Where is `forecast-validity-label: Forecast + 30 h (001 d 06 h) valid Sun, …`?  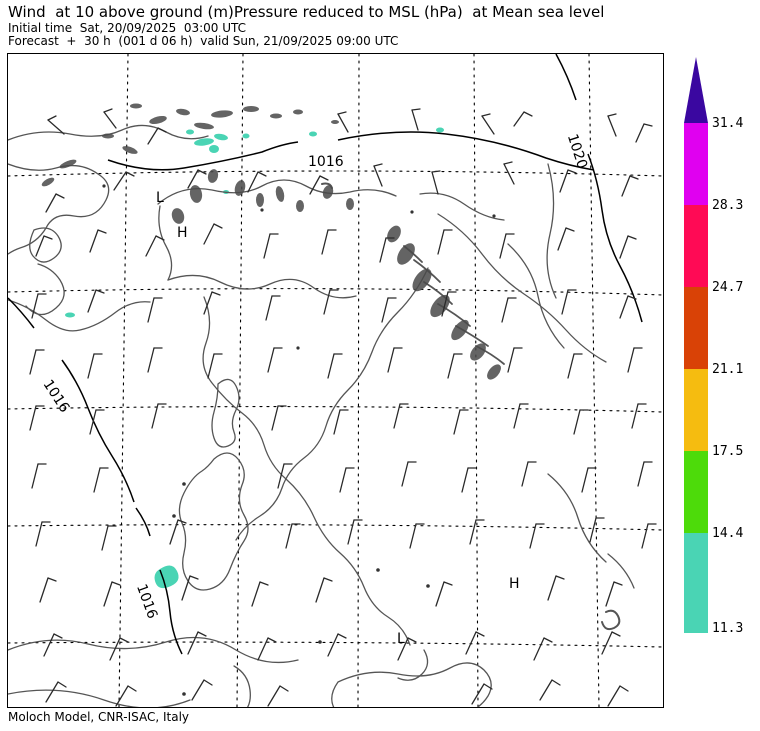
forecast-validity-label: Forecast + 30 h (001 d 06 h) valid Sun, … is located at coordinates (203, 41).